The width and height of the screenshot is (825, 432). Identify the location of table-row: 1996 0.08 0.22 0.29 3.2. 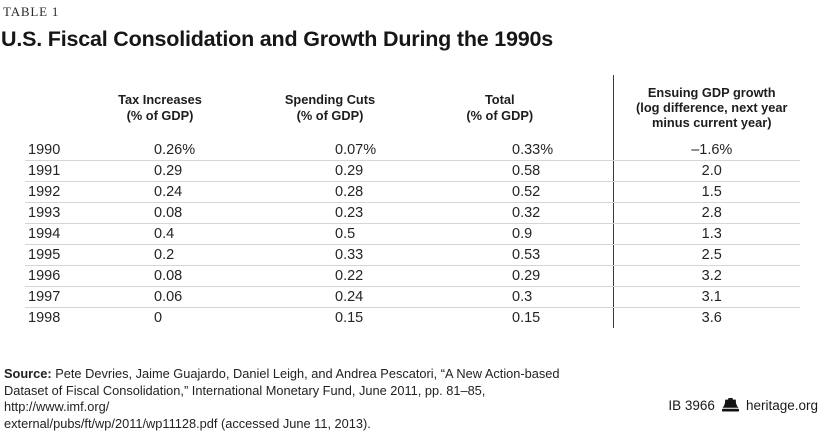
(412, 276).